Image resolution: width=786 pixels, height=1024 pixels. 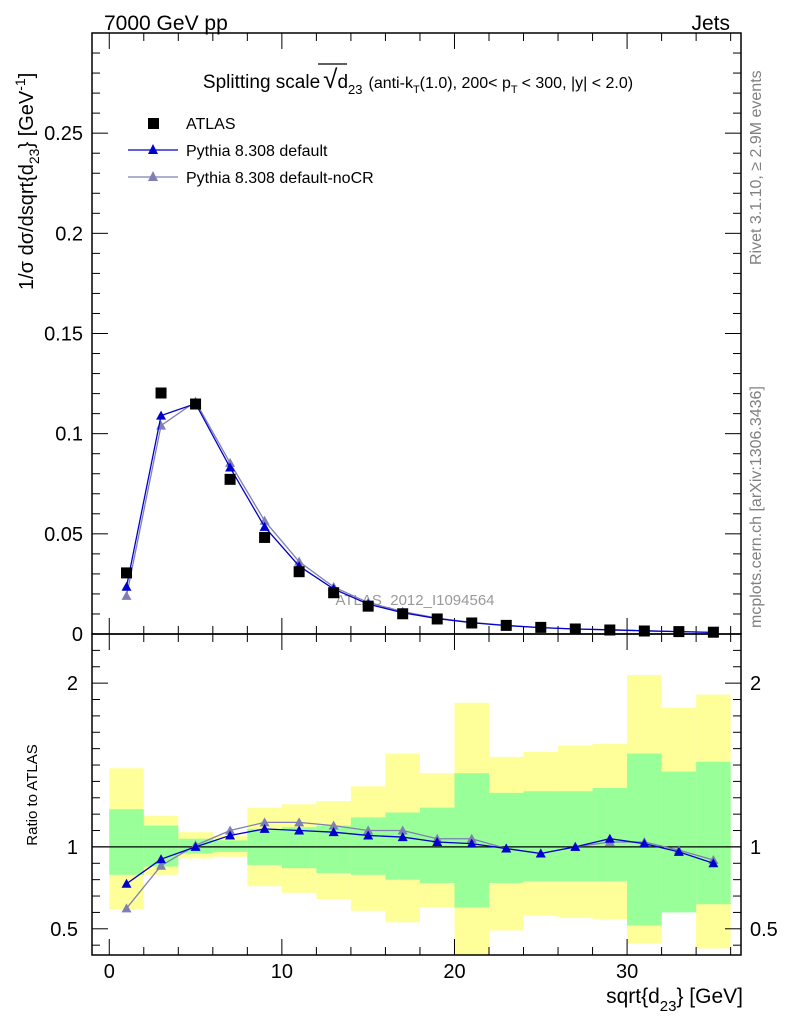 I want to click on rivet-label: Rivet 3.1.10, ≥ 2.9M events, so click(x=756, y=167).